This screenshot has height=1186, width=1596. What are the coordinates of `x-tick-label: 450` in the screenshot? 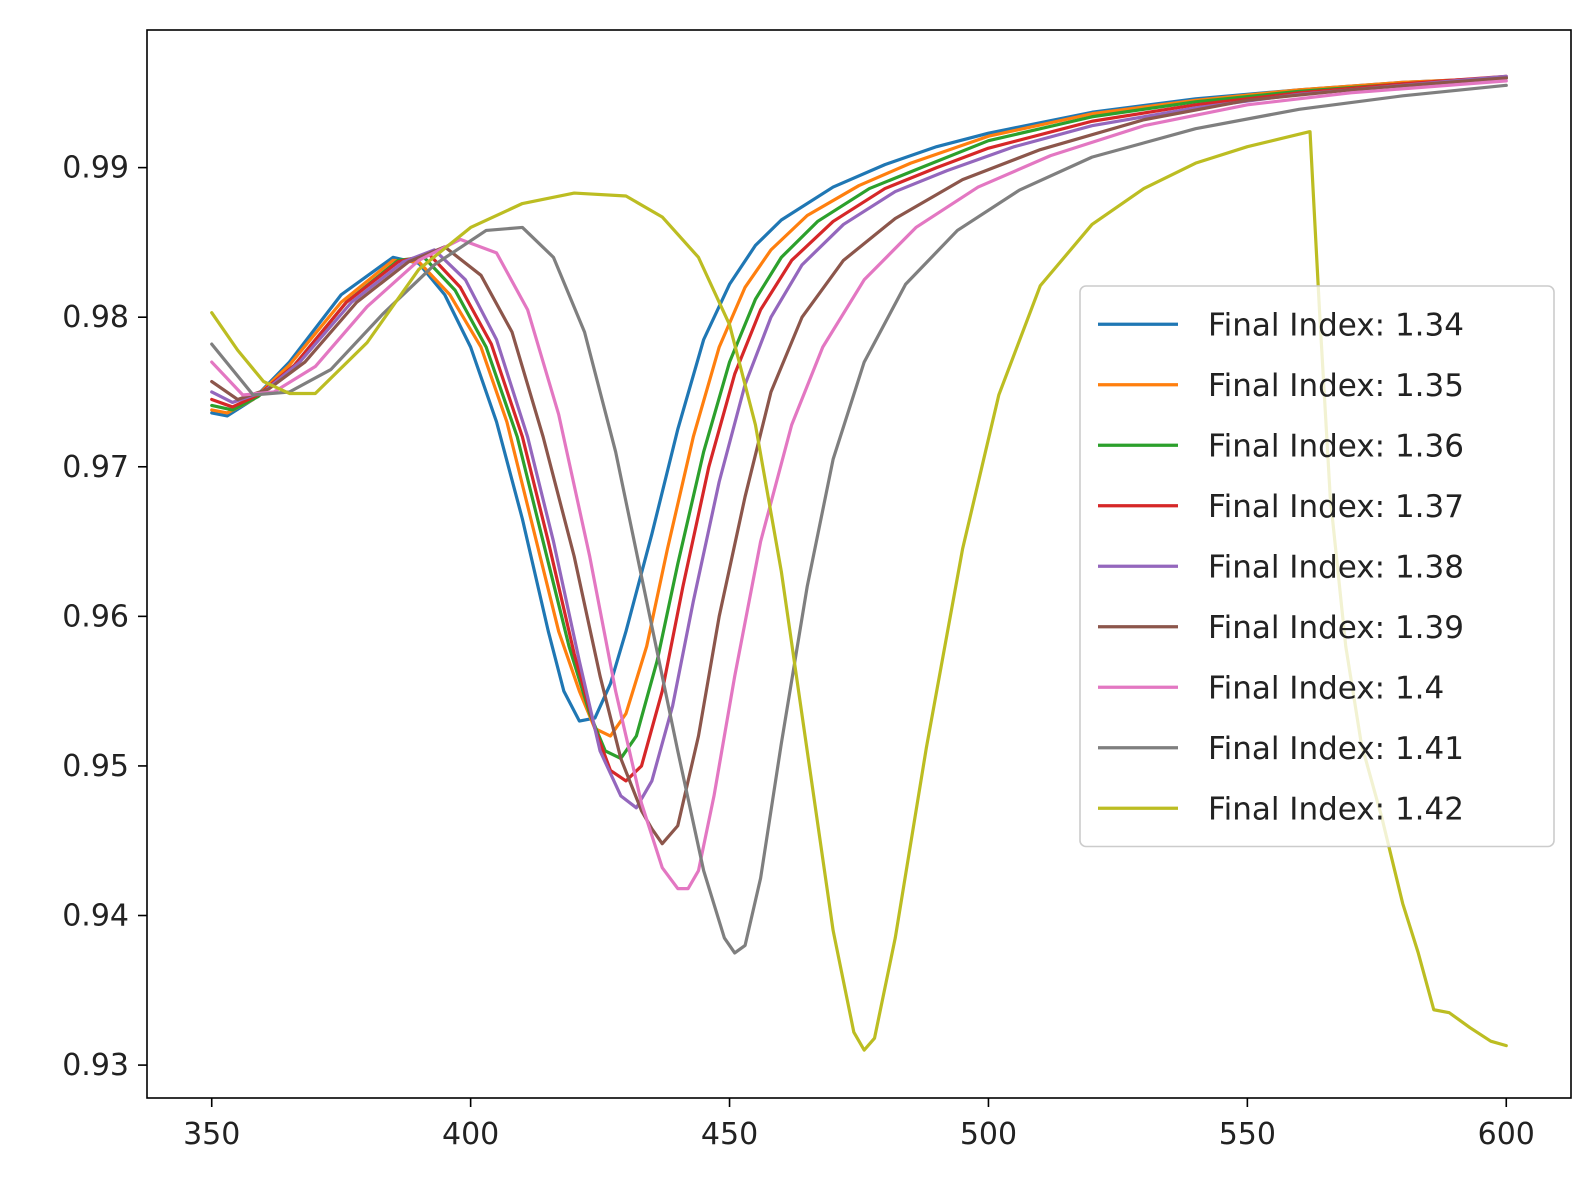 It's located at (729, 1134).